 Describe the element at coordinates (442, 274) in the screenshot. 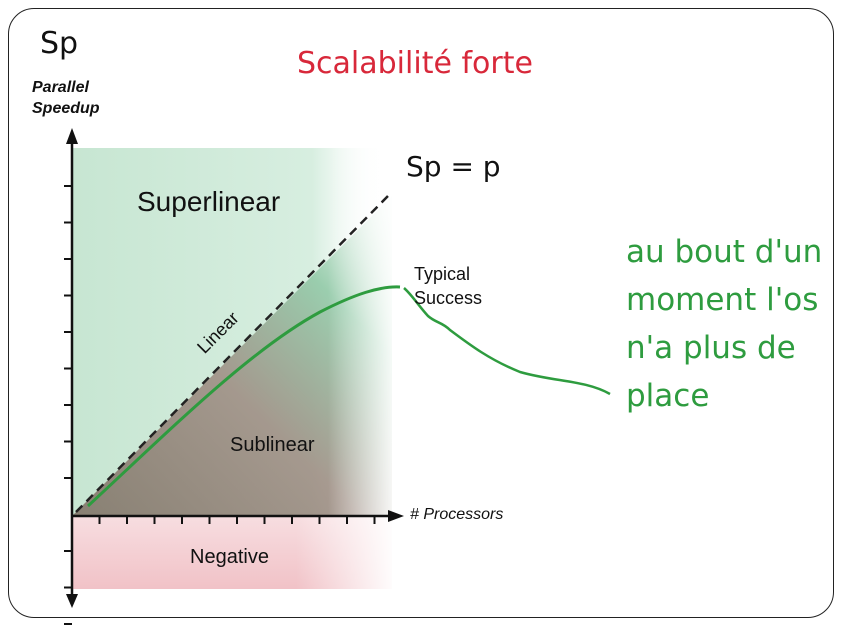

I see `typical-success-line: Typical` at that location.